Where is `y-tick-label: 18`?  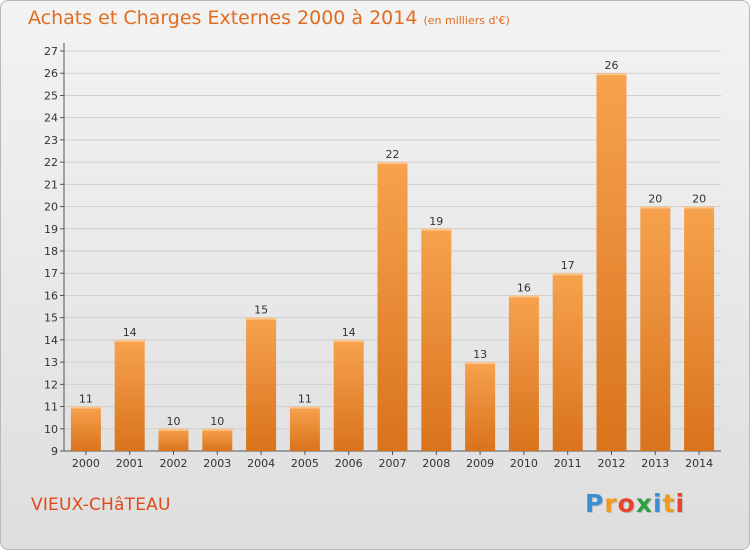 y-tick-label: 18 is located at coordinates (51, 251).